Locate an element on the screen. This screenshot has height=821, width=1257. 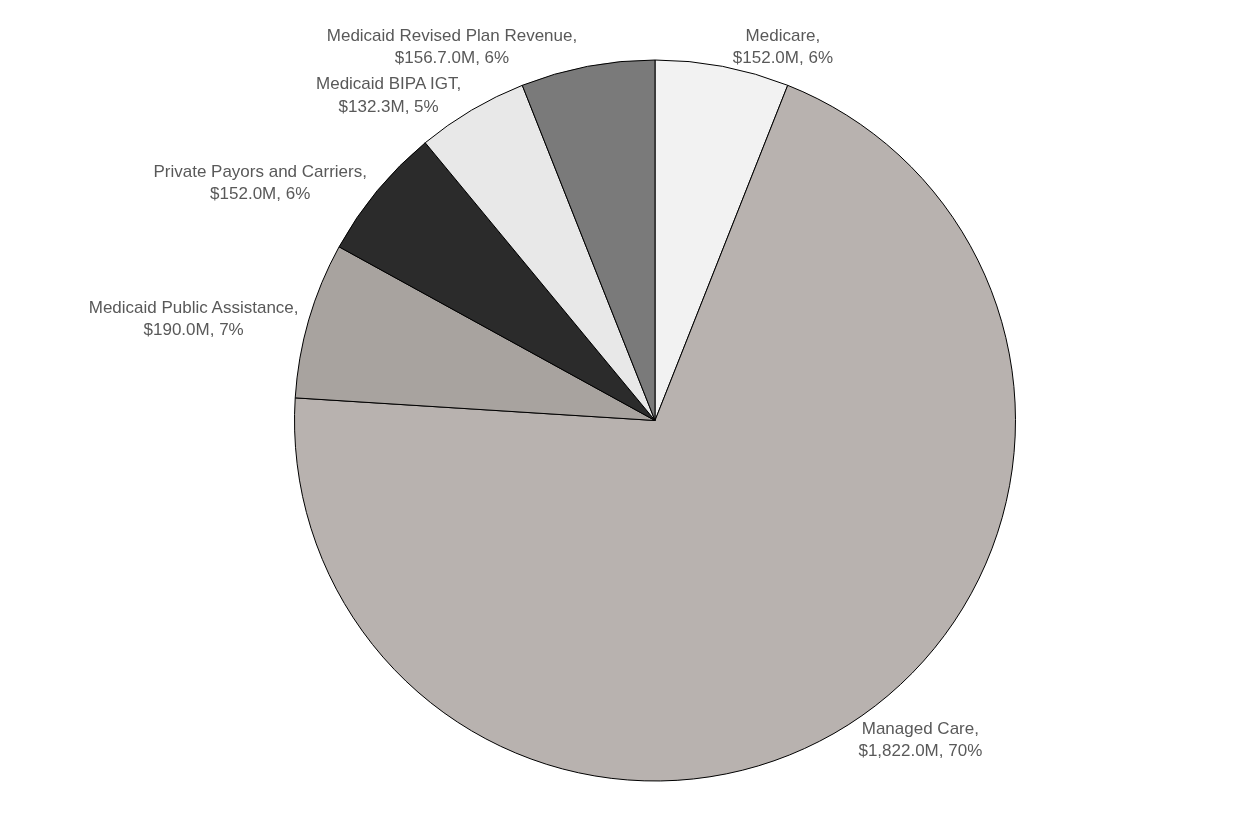
slice-label: Medicaid Revised Plan Revenue, $156.7.0M, 6% is located at coordinates (452, 47).